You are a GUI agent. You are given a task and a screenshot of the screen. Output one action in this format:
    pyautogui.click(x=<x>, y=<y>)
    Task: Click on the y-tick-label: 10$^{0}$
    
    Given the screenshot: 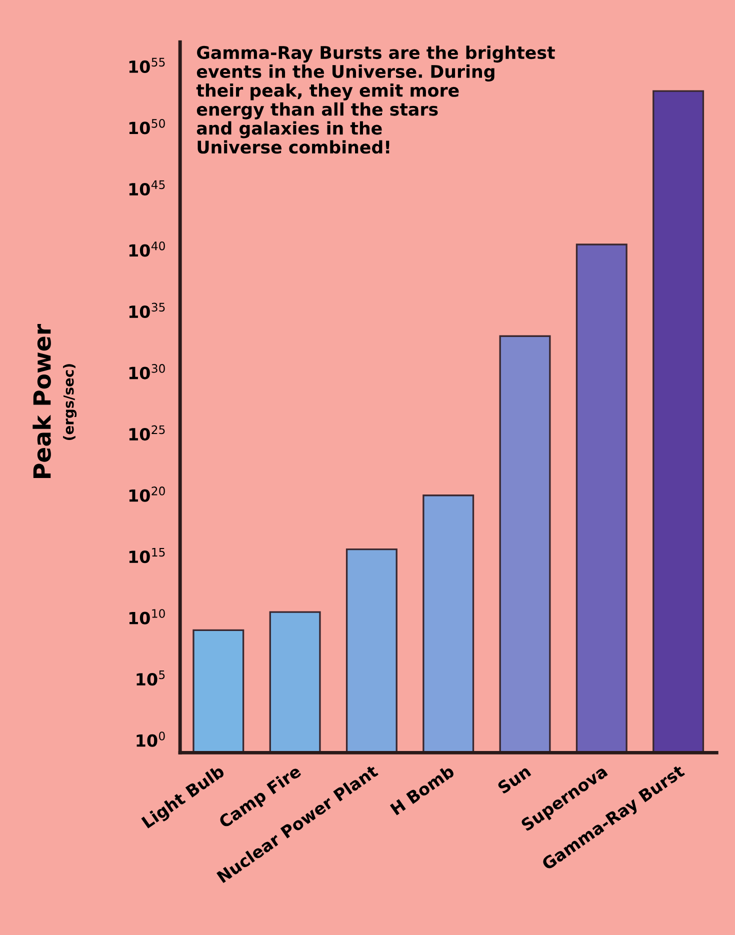 What is the action you would take?
    pyautogui.click(x=150, y=739)
    